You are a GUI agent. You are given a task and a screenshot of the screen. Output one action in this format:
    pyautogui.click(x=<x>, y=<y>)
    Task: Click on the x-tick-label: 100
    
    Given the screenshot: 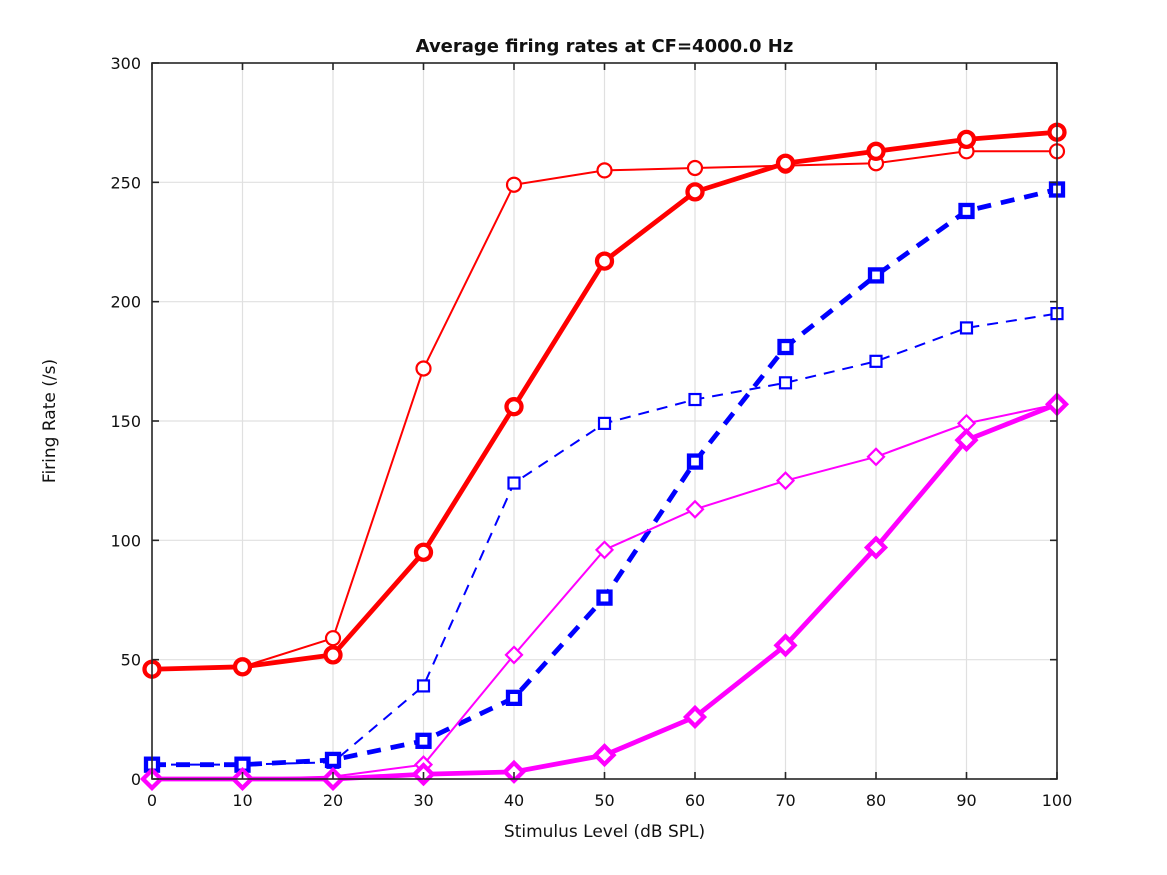 What is the action you would take?
    pyautogui.click(x=1057, y=800)
    